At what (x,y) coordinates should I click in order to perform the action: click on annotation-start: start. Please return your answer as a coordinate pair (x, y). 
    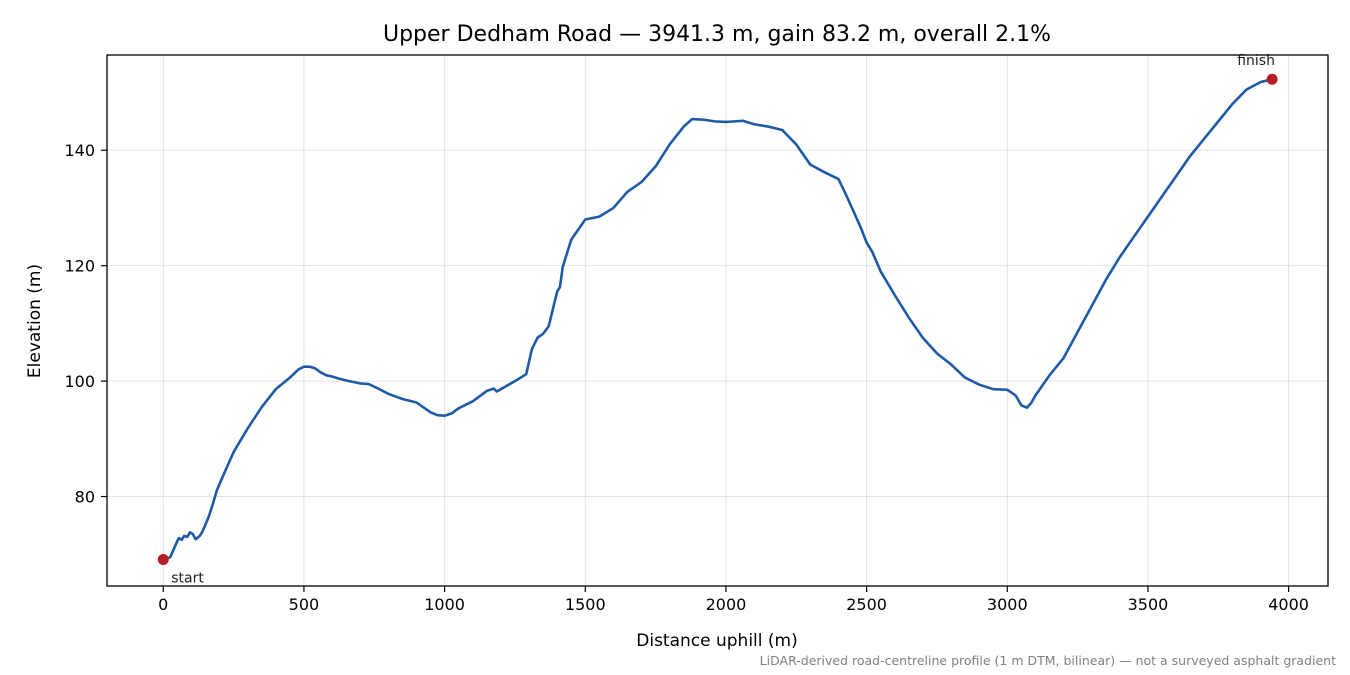
    Looking at the image, I should click on (187, 578).